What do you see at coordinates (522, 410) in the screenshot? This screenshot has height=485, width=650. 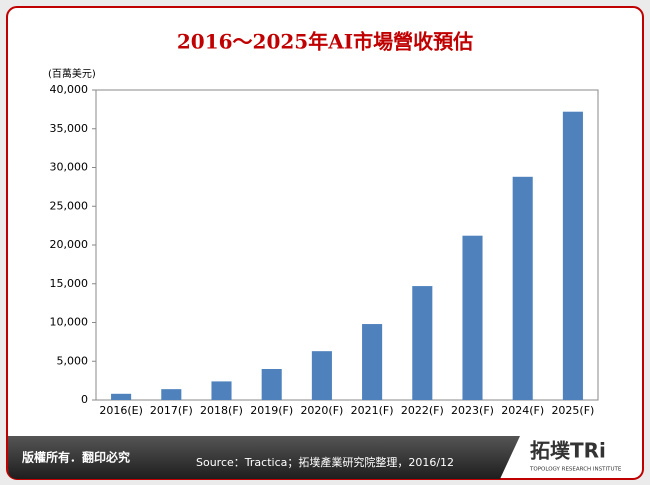 I see `x-tick-label: 2024(F)` at bounding box center [522, 410].